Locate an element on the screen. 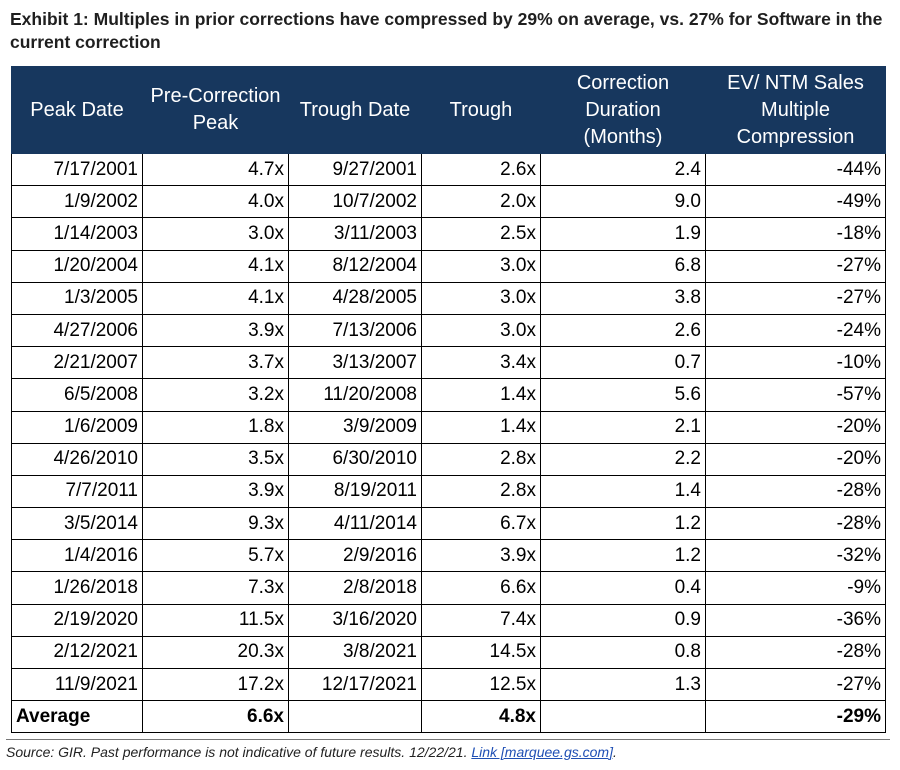 The width and height of the screenshot is (900, 770). header-multiple-compression: EV/ NTM Sales Multiple Compression is located at coordinates (795, 110).